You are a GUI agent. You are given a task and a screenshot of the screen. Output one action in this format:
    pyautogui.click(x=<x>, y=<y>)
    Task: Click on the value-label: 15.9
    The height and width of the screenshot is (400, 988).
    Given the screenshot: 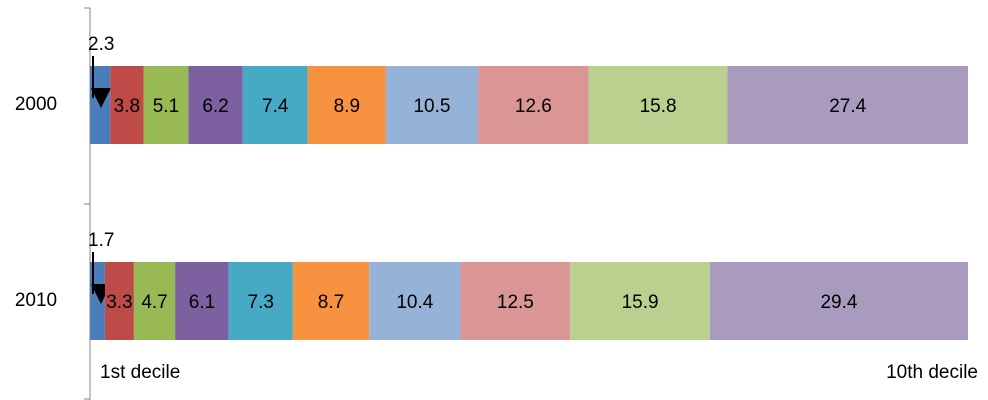 What is the action you would take?
    pyautogui.click(x=640, y=302)
    